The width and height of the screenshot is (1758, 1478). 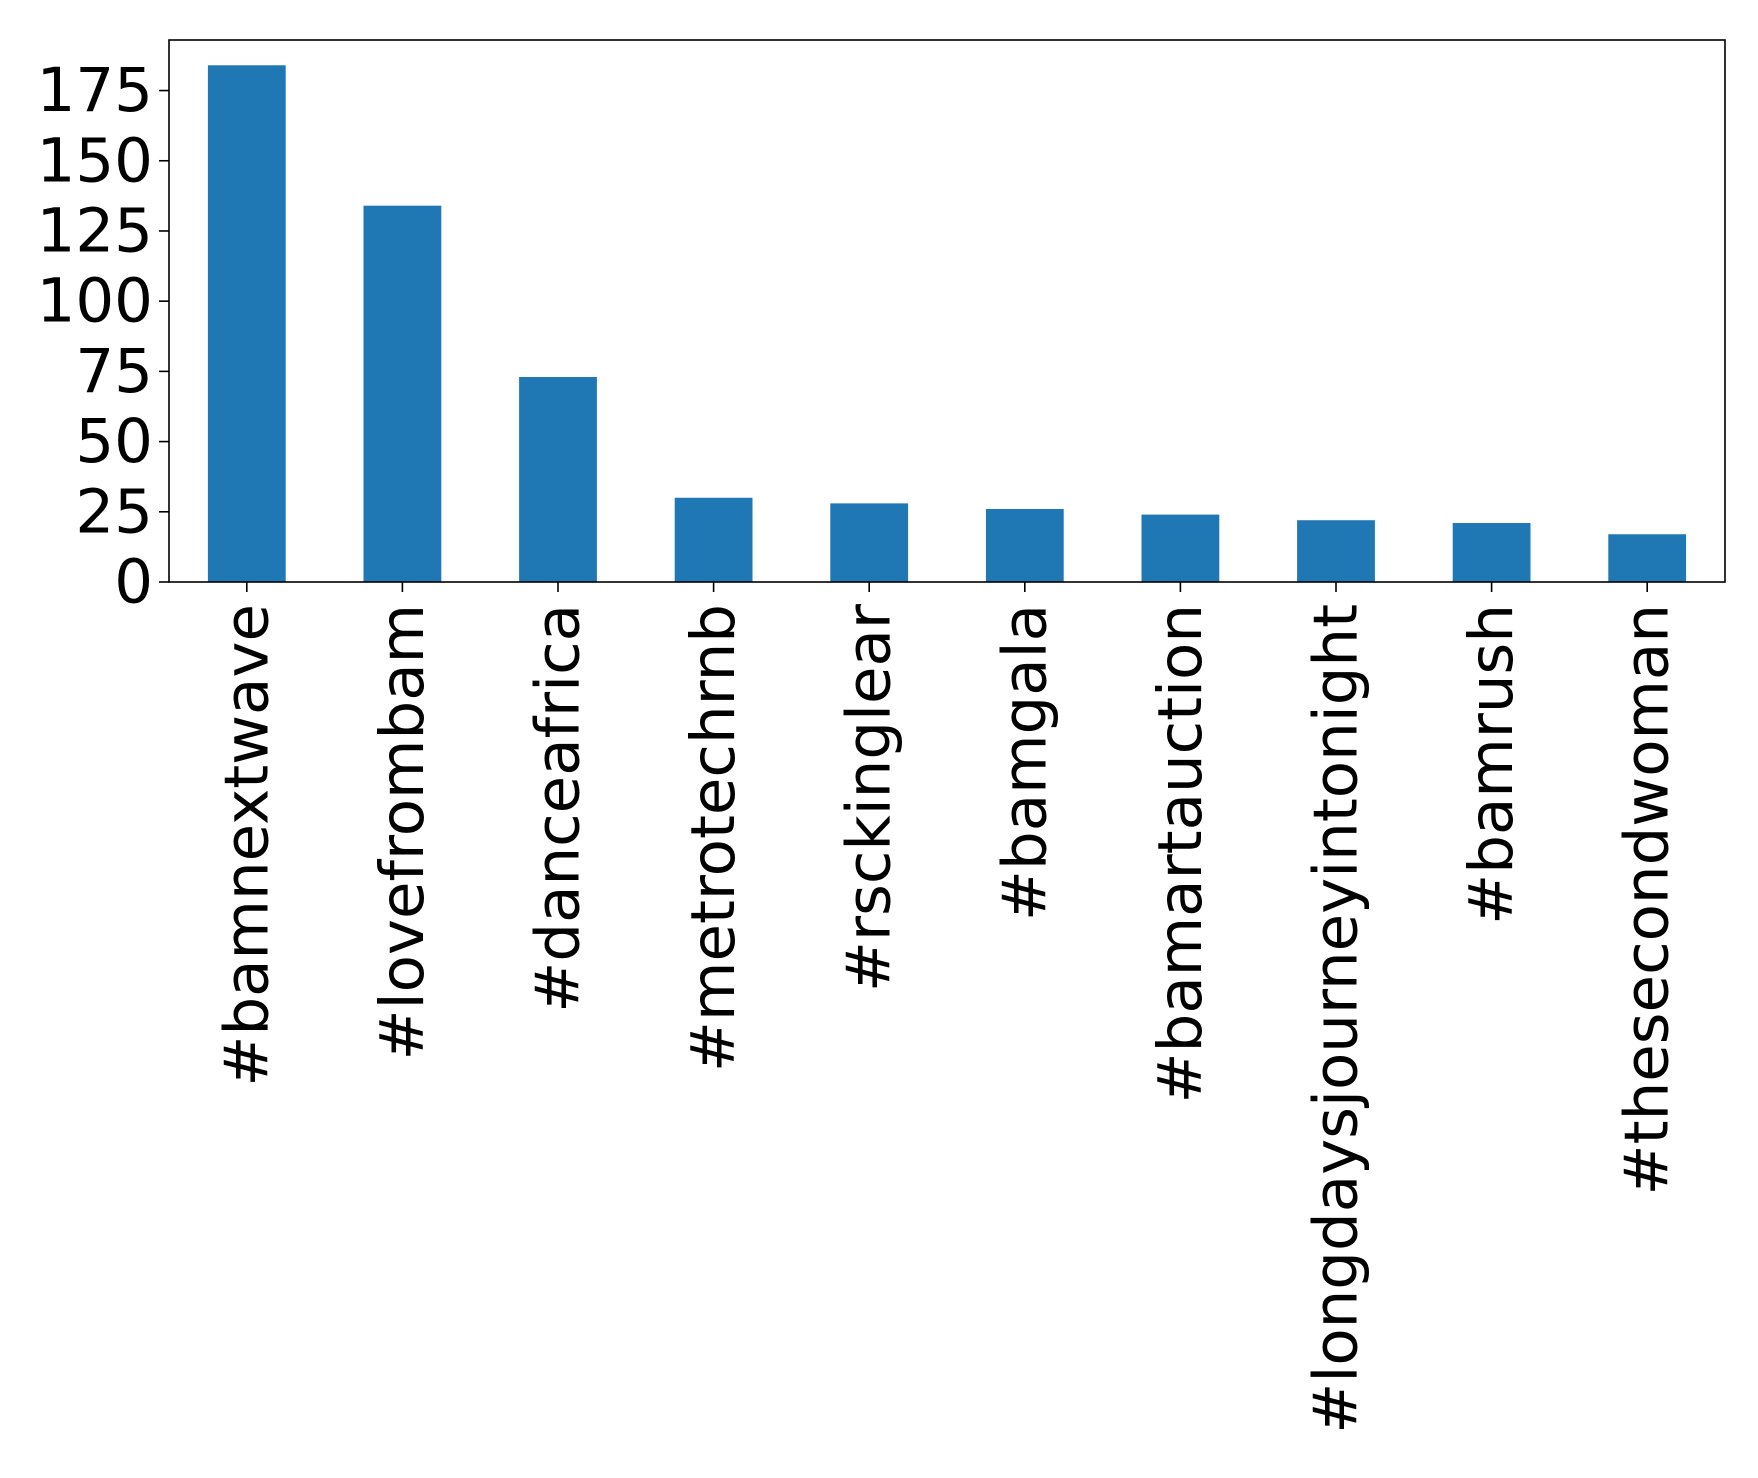 I want to click on bar-longdaysjourneyintonight, so click(x=1336, y=551).